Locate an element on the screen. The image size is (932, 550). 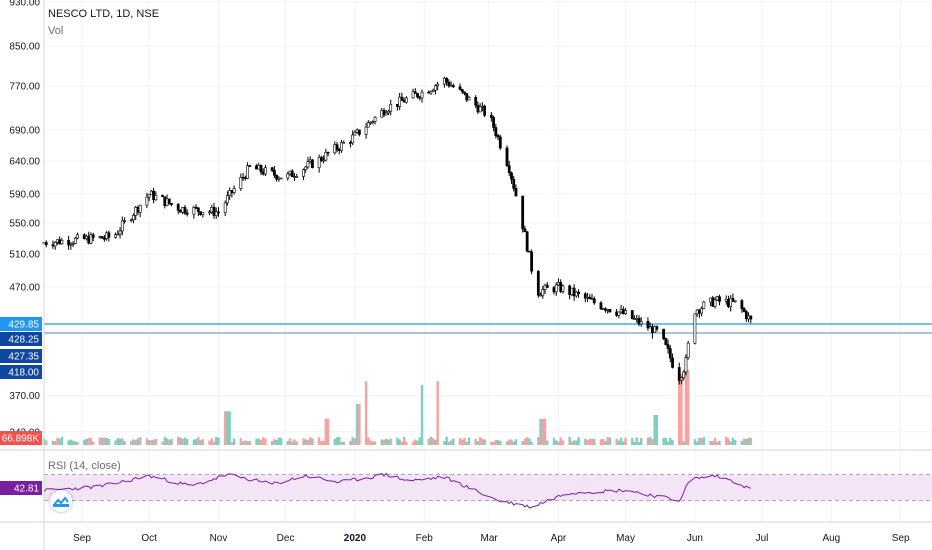
rsi-legend: RSI (14, close) is located at coordinates (84, 466).